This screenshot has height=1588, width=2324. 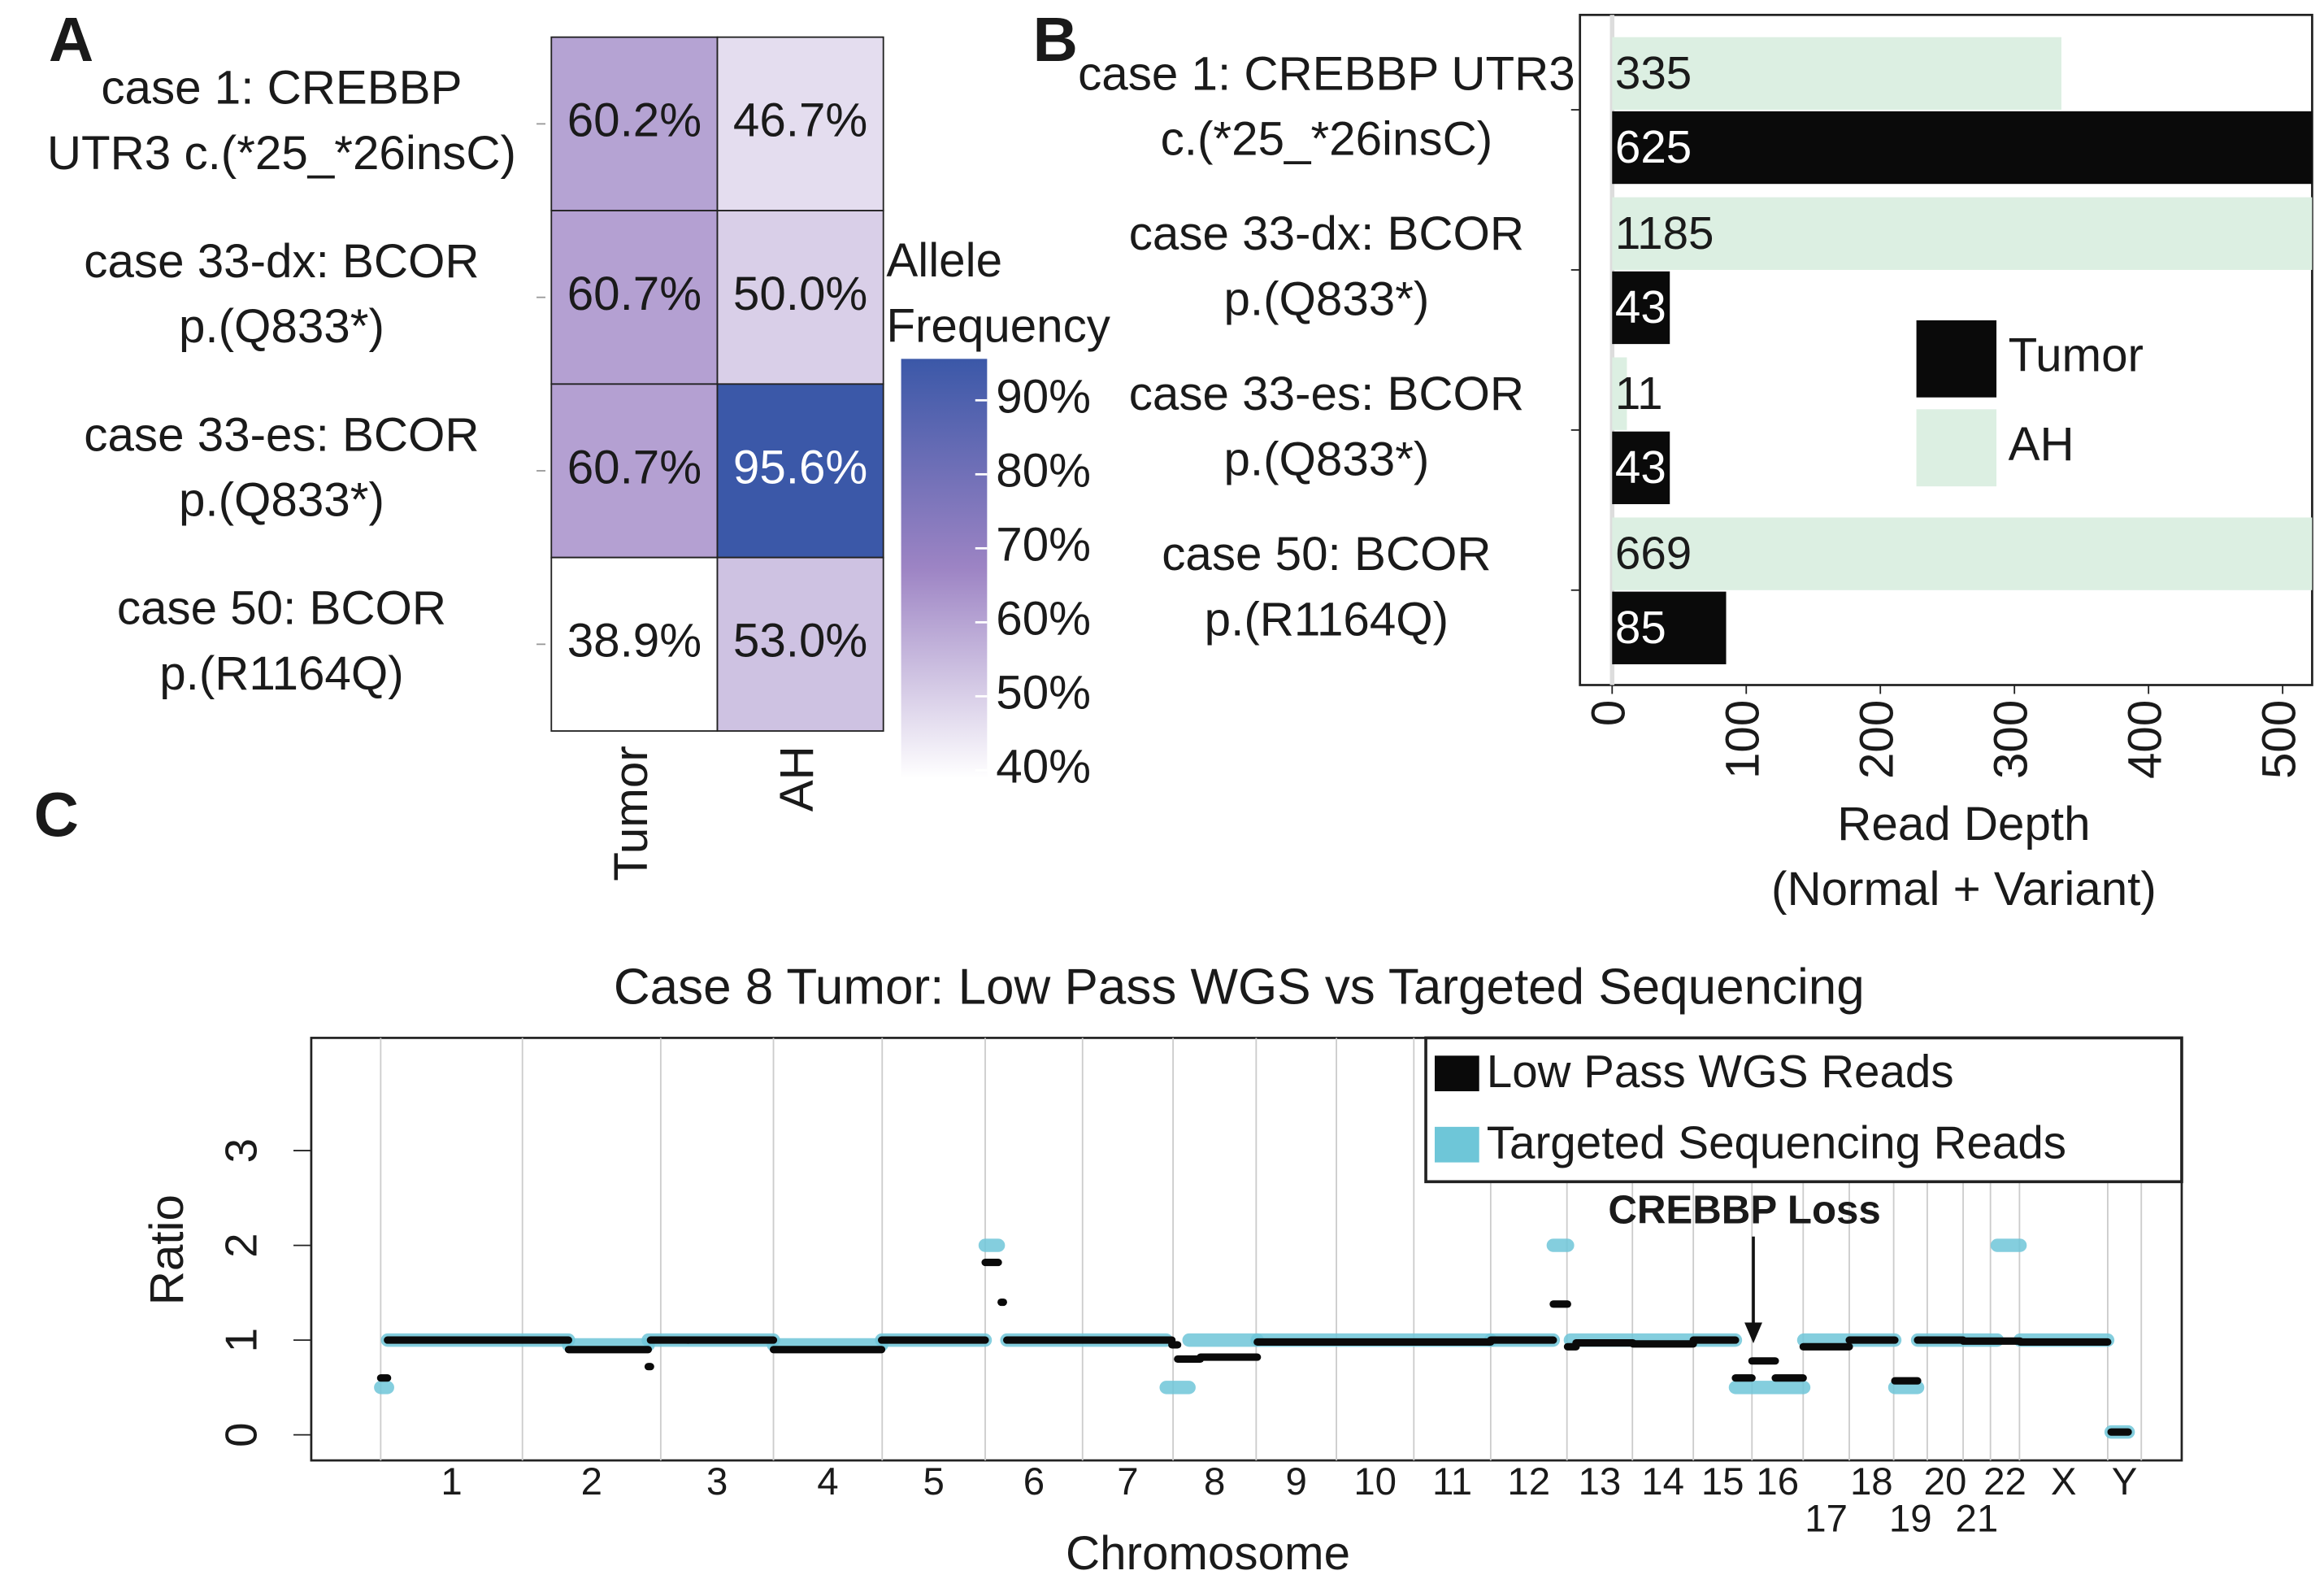 What do you see at coordinates (1653, 146) in the screenshot?
I see `bar-label: 625` at bounding box center [1653, 146].